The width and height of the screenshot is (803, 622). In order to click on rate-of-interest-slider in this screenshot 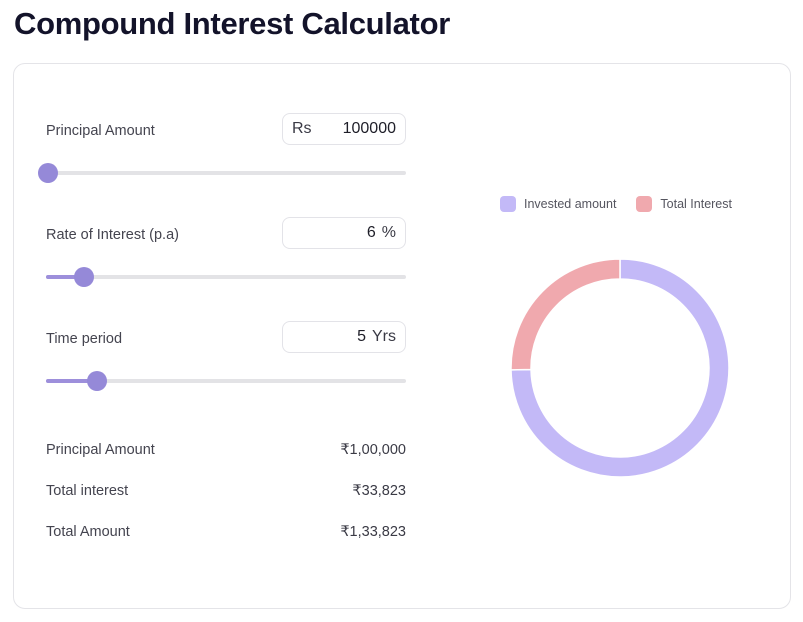, I will do `click(226, 277)`.